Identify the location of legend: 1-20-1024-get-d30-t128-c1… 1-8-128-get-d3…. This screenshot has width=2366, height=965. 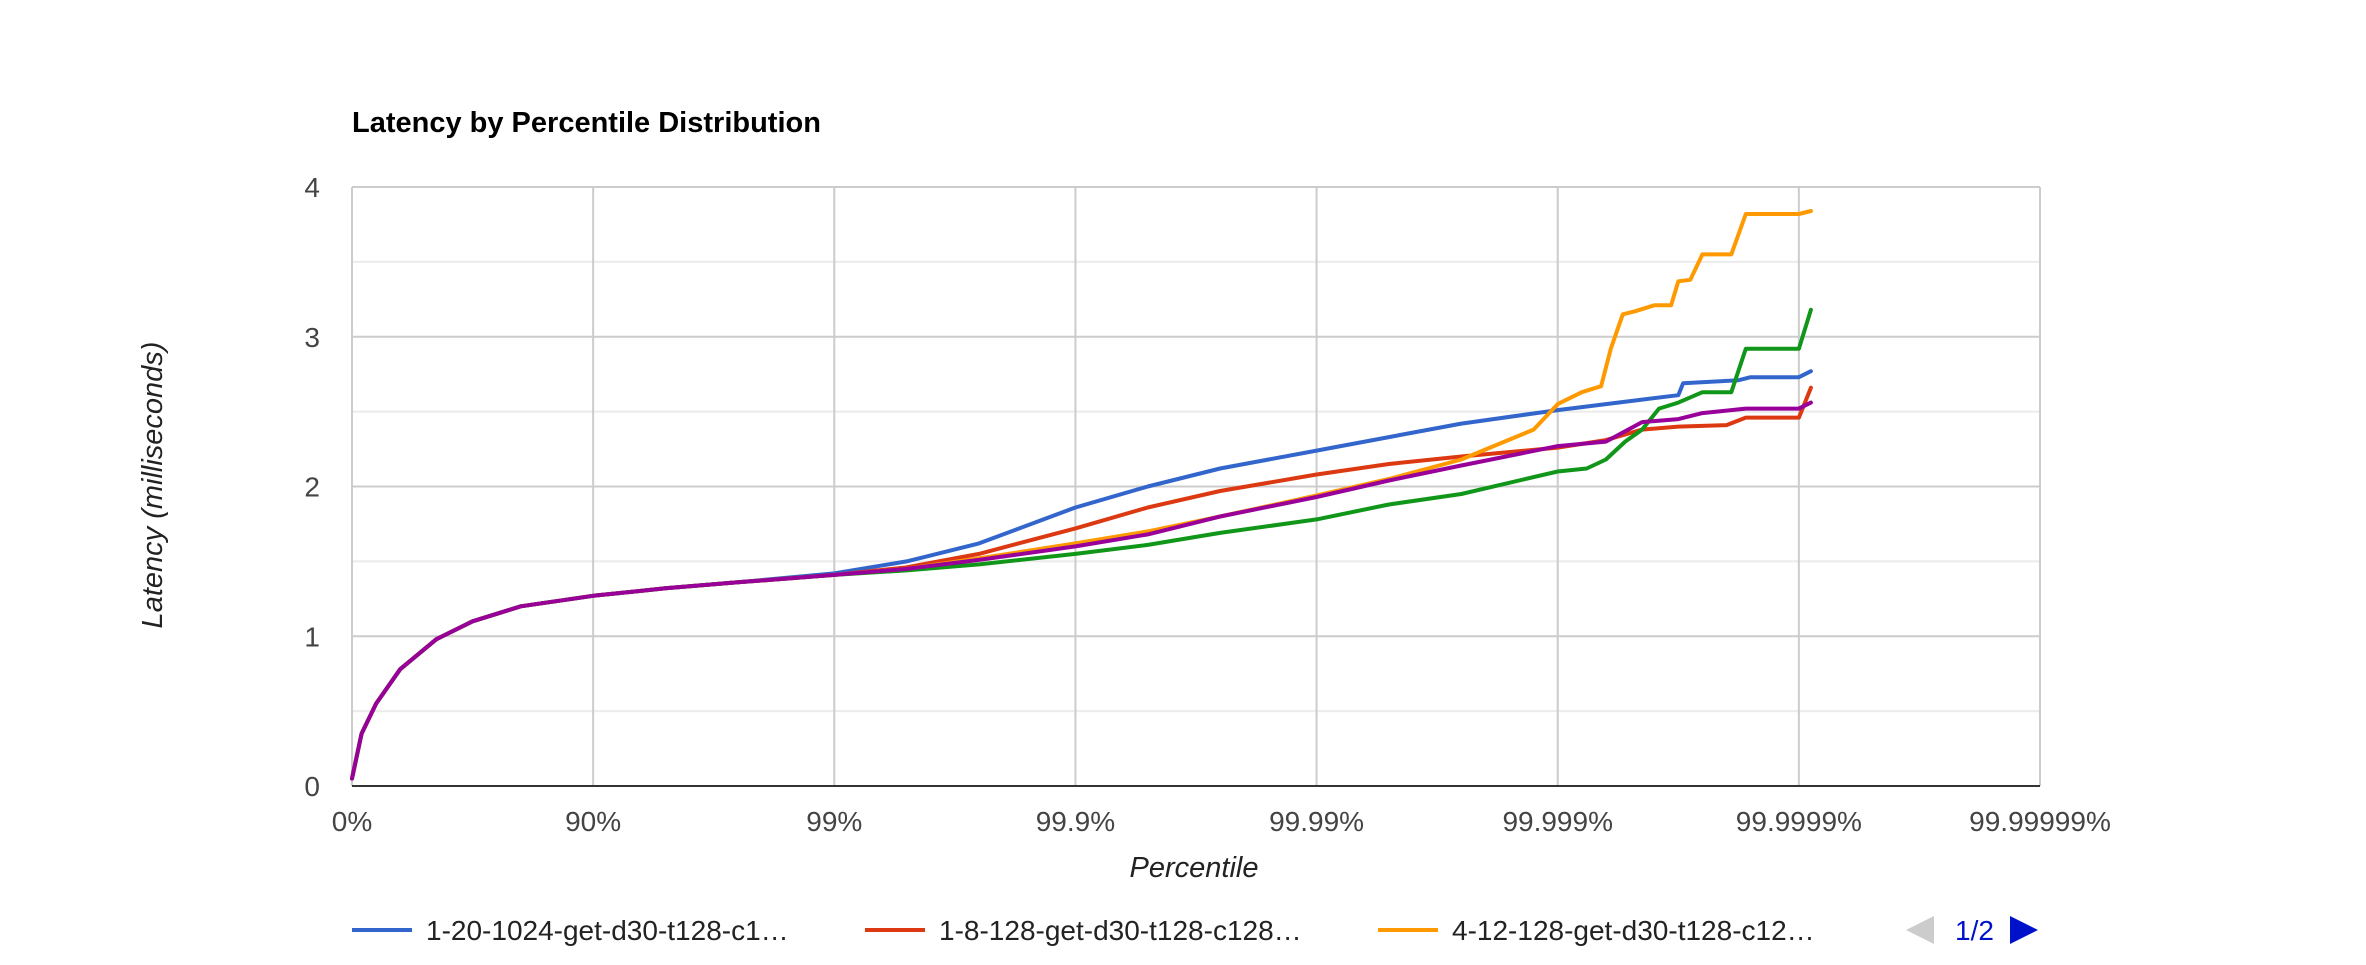
(1083, 930).